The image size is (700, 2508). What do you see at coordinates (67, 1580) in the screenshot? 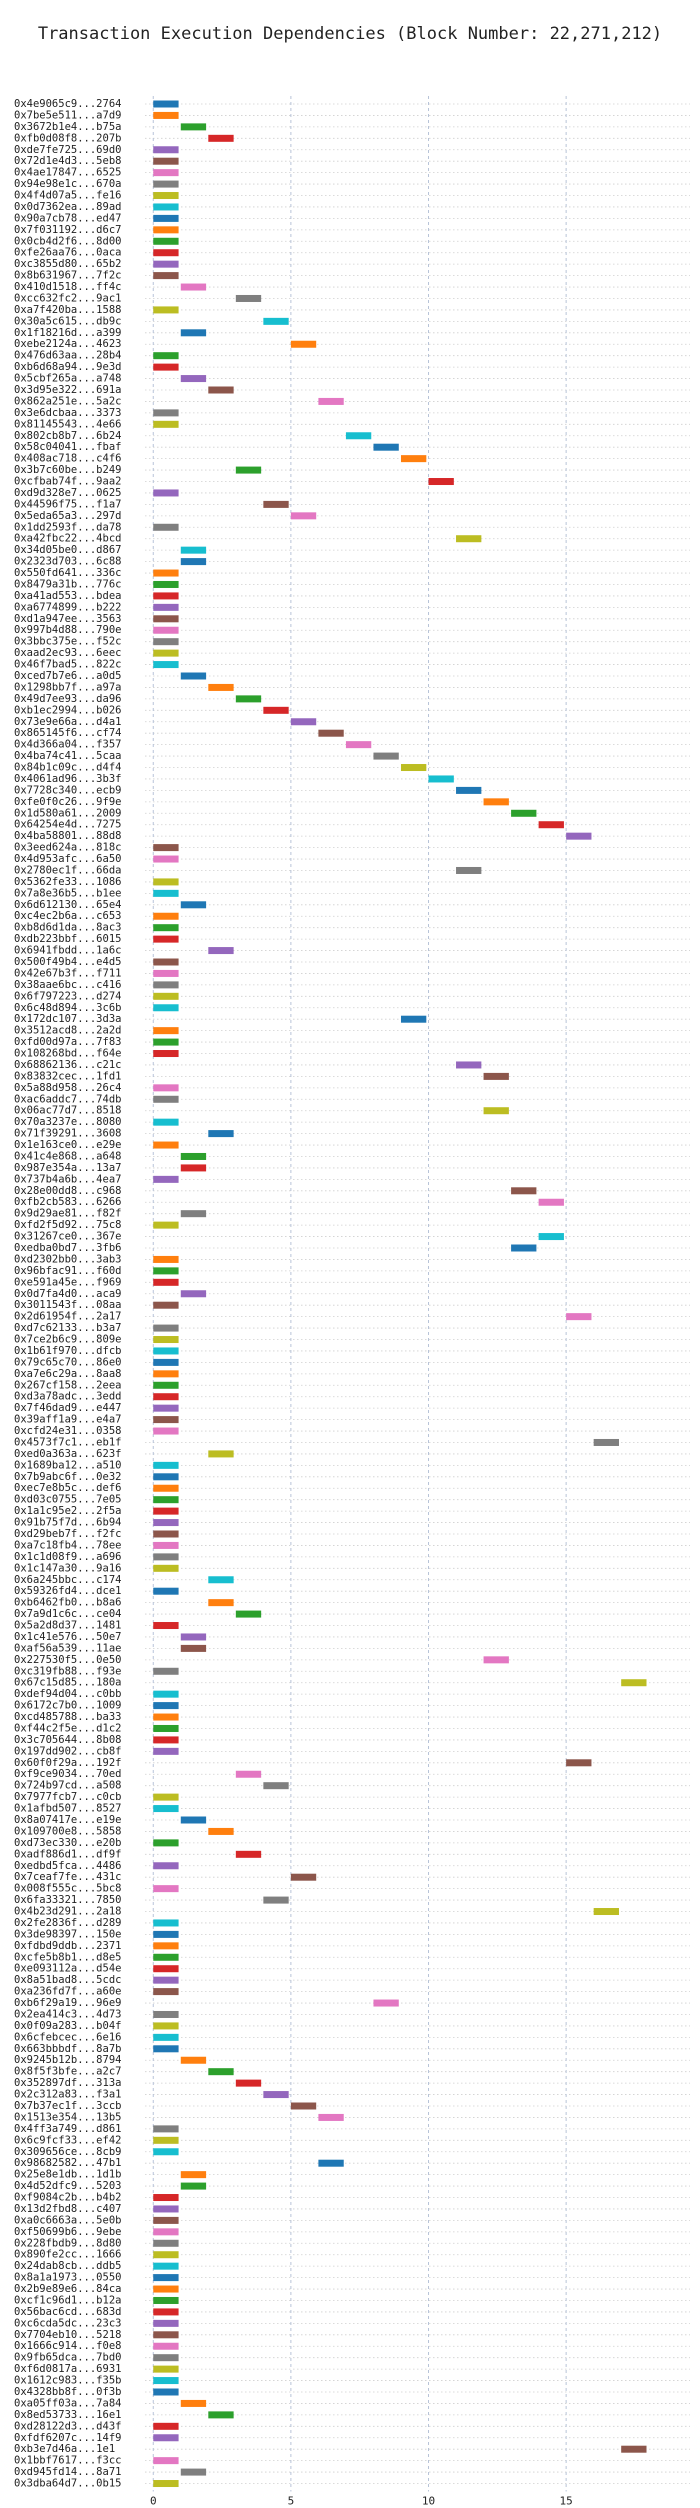
I see `y-tick-label: 0x6a245bbc...c174` at bounding box center [67, 1580].